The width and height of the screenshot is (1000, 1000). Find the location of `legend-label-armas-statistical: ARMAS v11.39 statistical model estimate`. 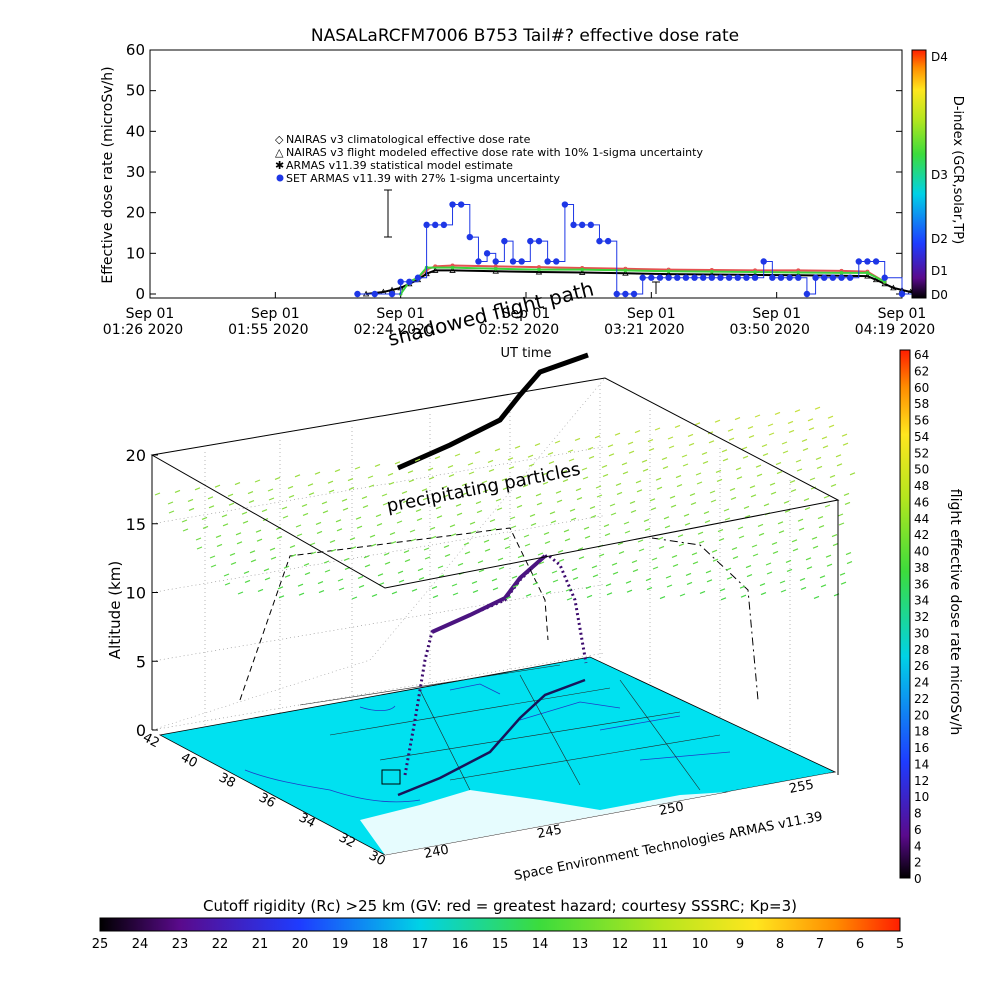

legend-label-armas-statistical: ARMAS v11.39 statistical model estimate is located at coordinates (399, 165).